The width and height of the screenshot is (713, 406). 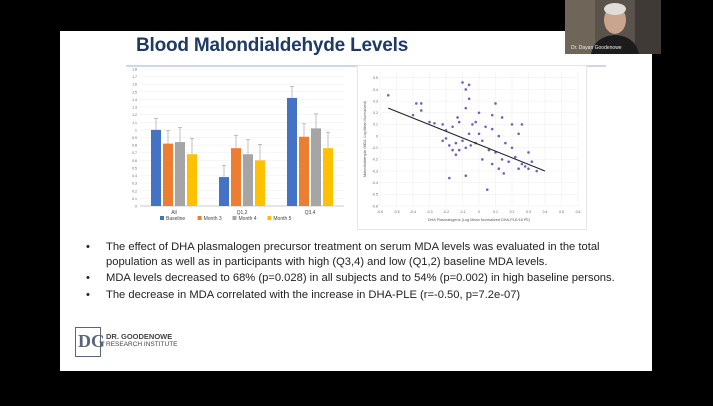 I want to click on y-tick-label: 1.3, so click(x=134, y=108).